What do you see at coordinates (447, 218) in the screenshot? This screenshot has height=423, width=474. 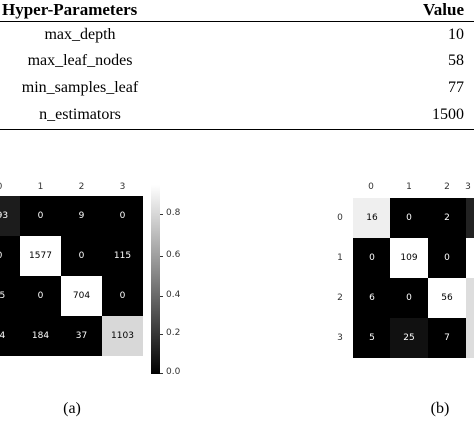 I see `matrix-cell: 2` at bounding box center [447, 218].